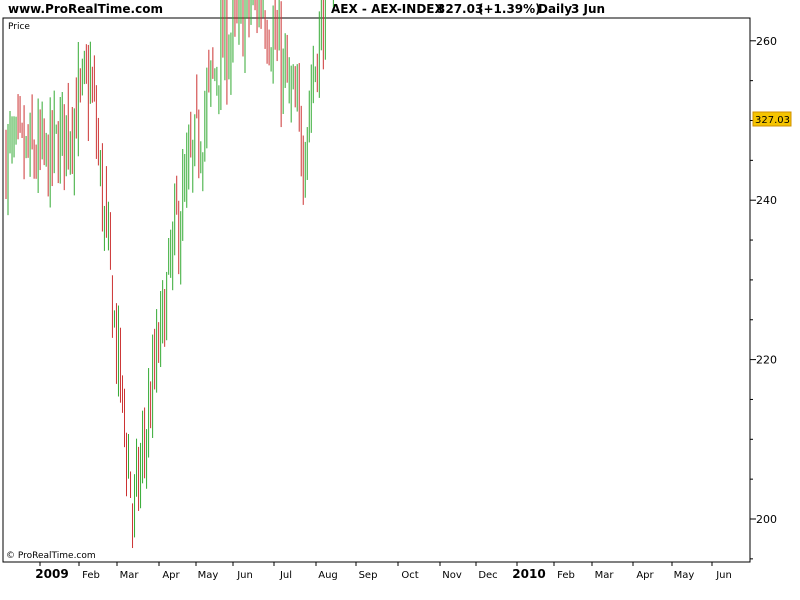  What do you see at coordinates (19, 27) in the screenshot?
I see `y-axis-title: Price` at bounding box center [19, 27].